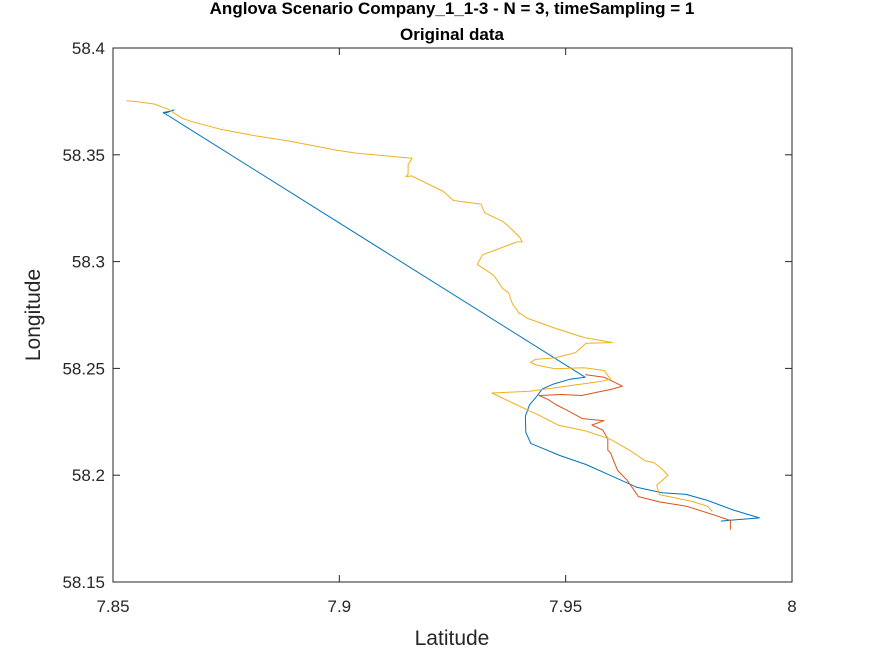  Describe the element at coordinates (83, 368) in the screenshot. I see `y-tick-label: 58.25` at that location.